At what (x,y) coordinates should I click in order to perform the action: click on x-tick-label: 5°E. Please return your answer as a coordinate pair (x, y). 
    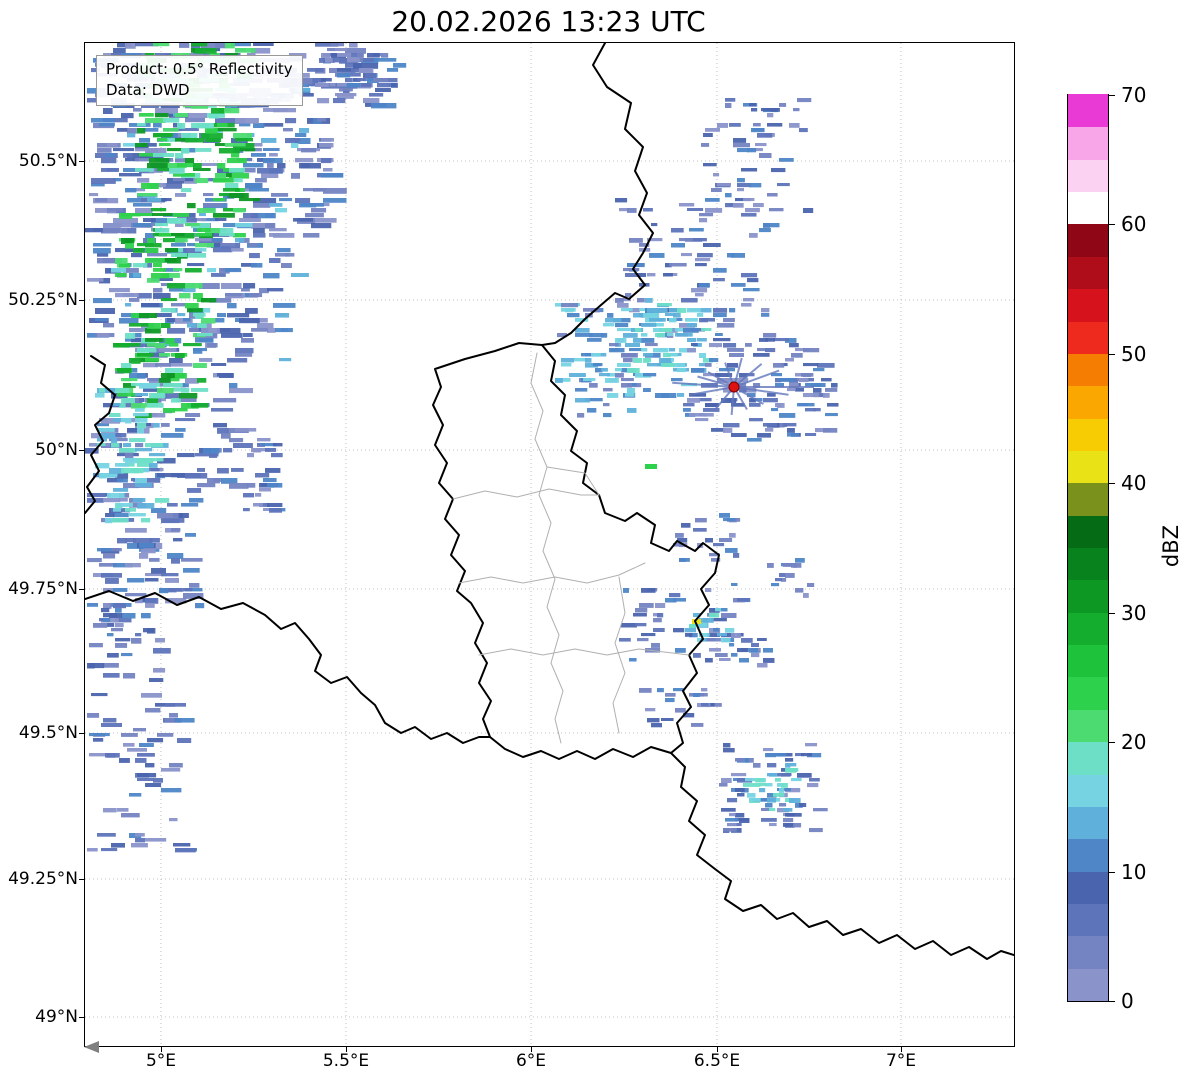
    Looking at the image, I should click on (161, 1061).